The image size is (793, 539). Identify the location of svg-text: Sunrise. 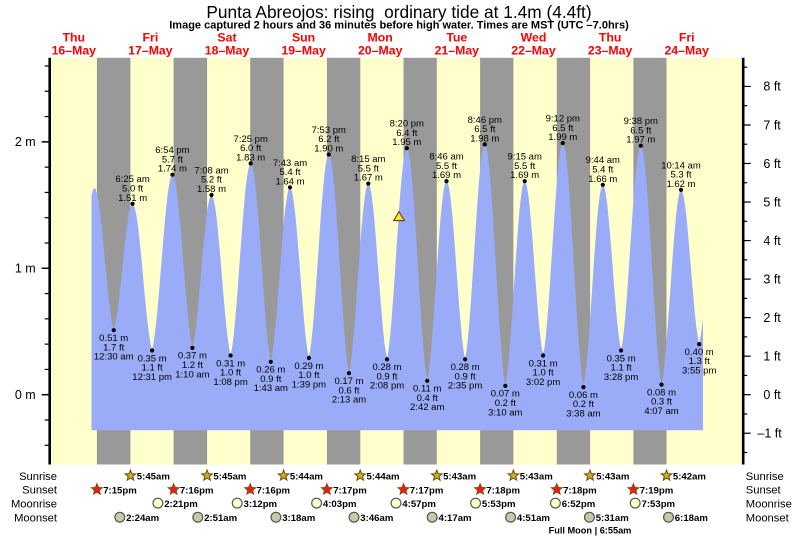
(765, 477).